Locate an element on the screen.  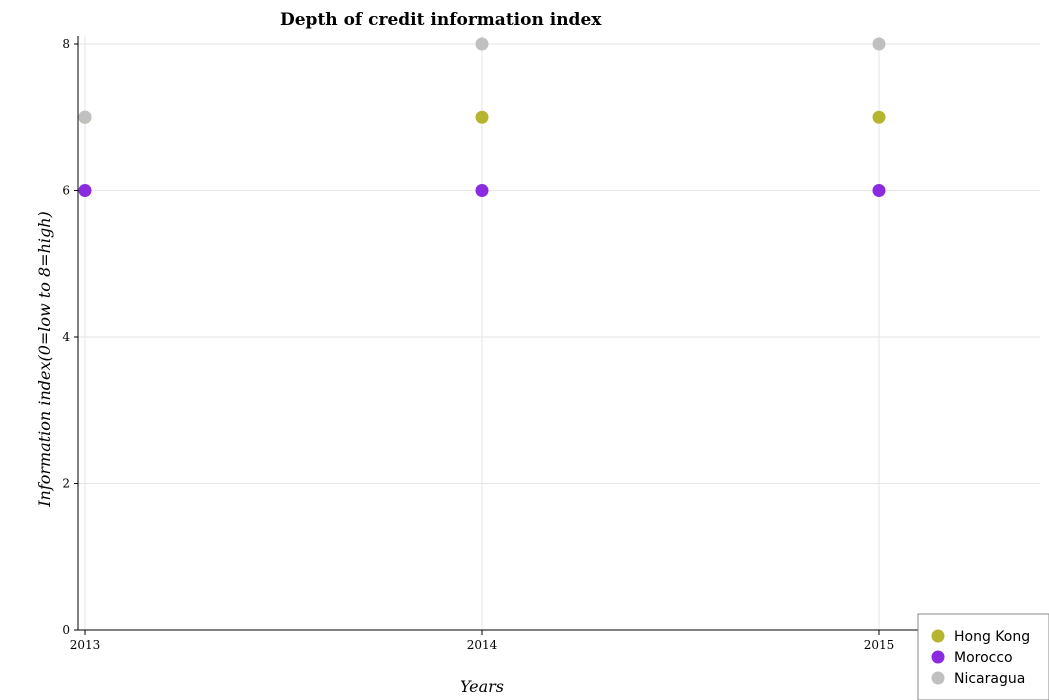
legend-label: Morocco is located at coordinates (983, 658).